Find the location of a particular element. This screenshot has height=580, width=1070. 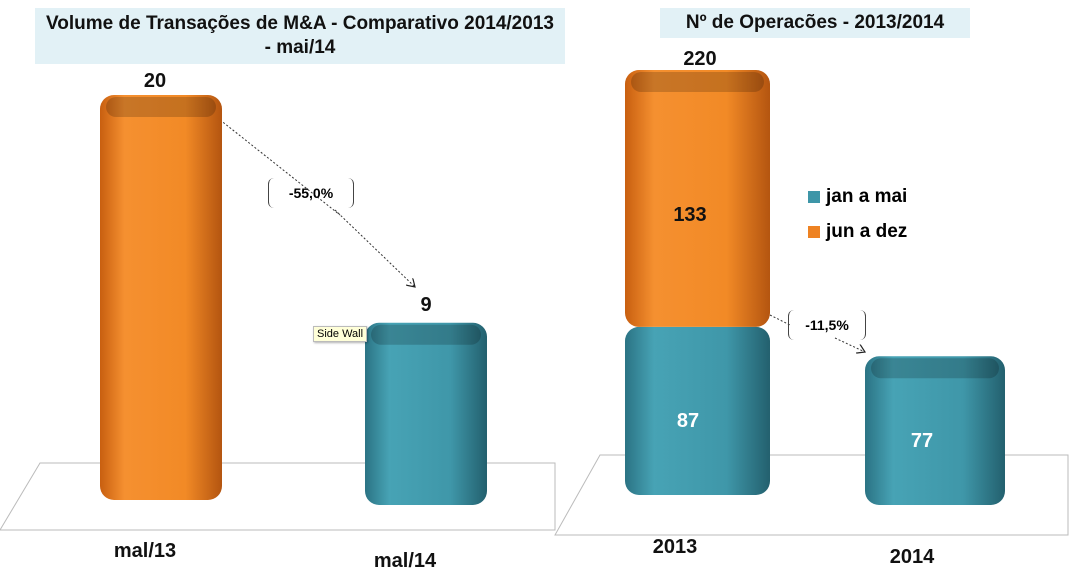

x-label-mai14: mal/14 is located at coordinates (405, 561).